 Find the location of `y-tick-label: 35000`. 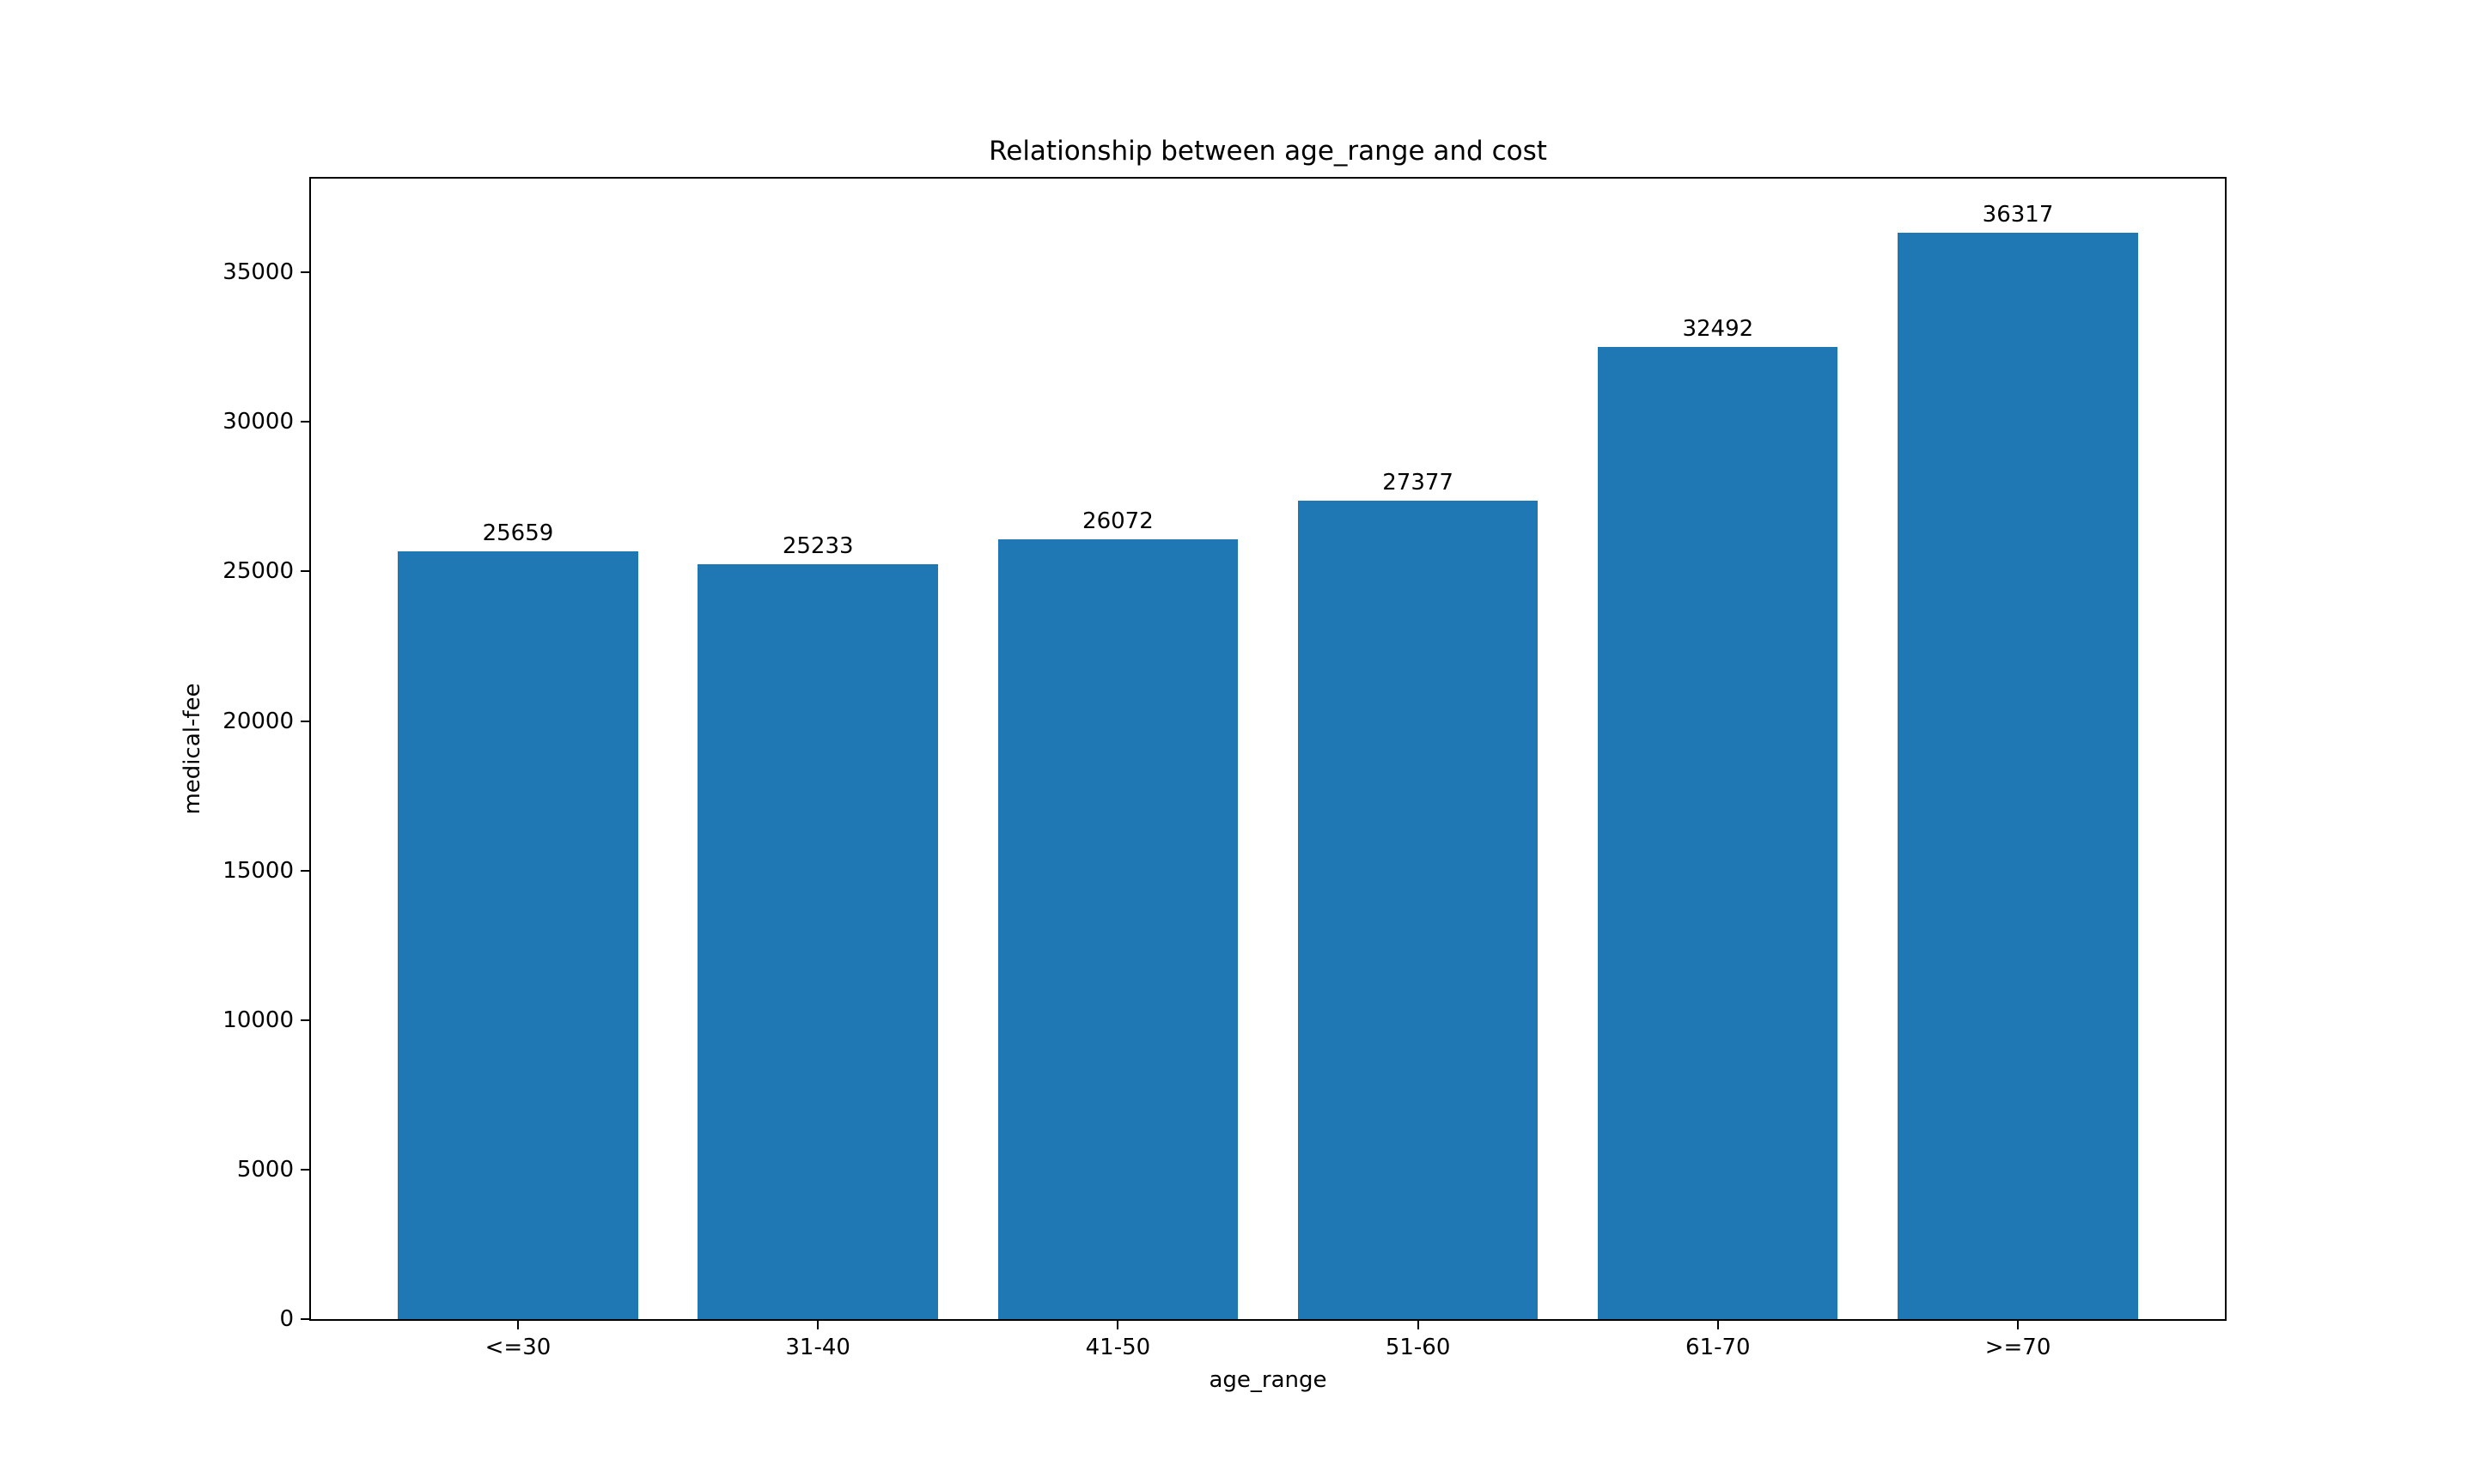

y-tick-label: 35000 is located at coordinates (258, 272).